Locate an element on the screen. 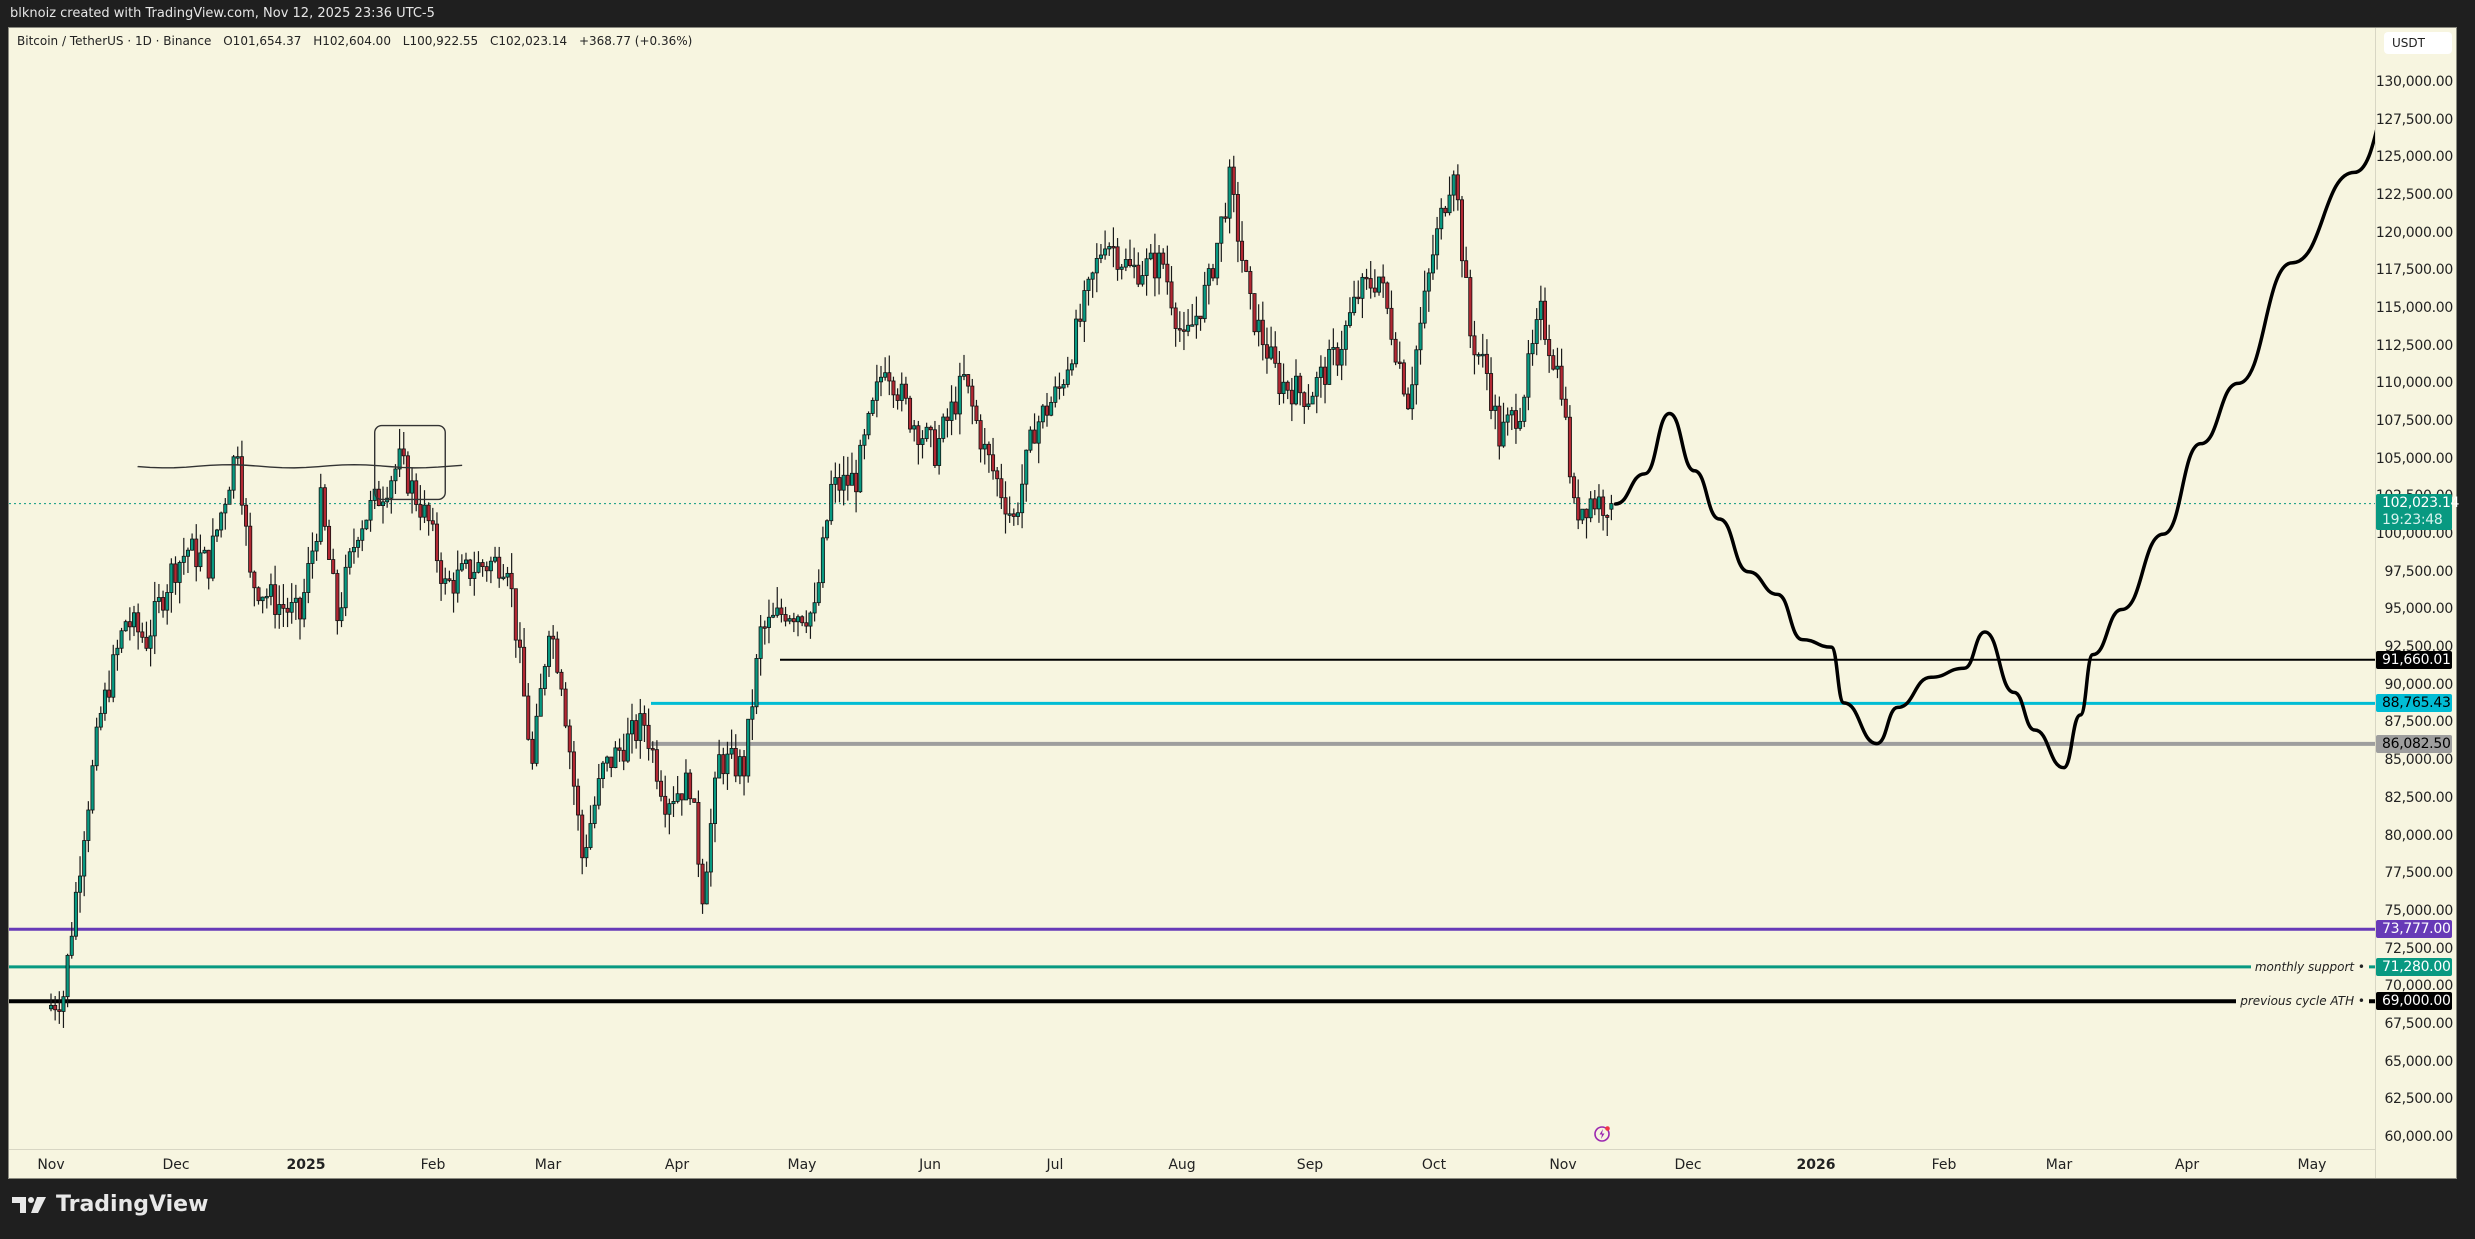  time-label: May is located at coordinates (2312, 1165).